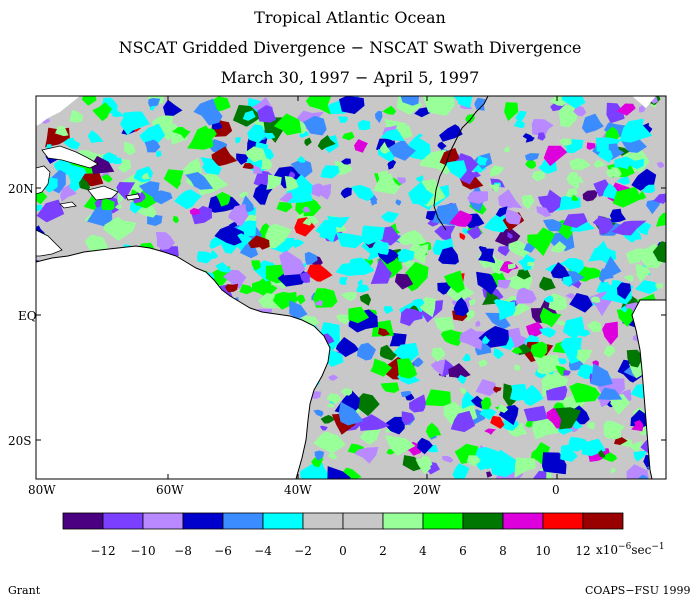  Describe the element at coordinates (21, 189) in the screenshot. I see `lat-label-20n: 20N` at that location.